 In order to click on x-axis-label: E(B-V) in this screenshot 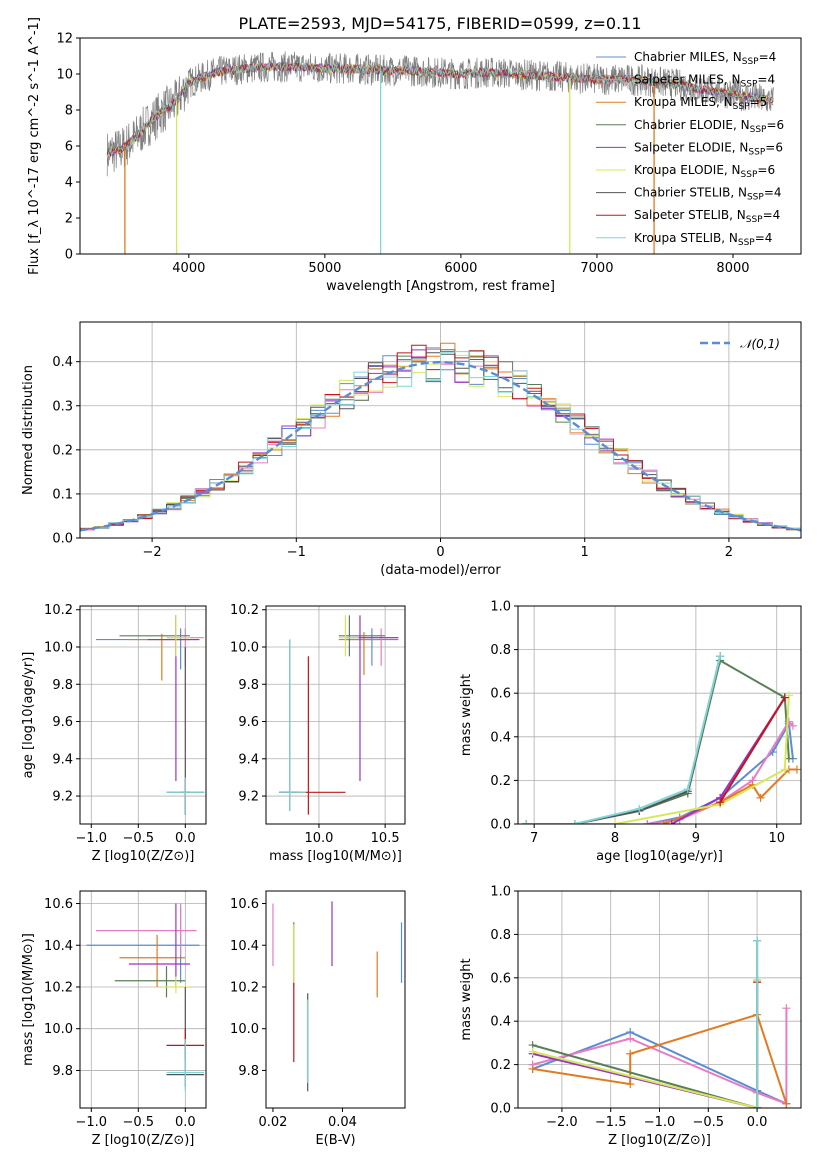, I will do `click(335, 1140)`.